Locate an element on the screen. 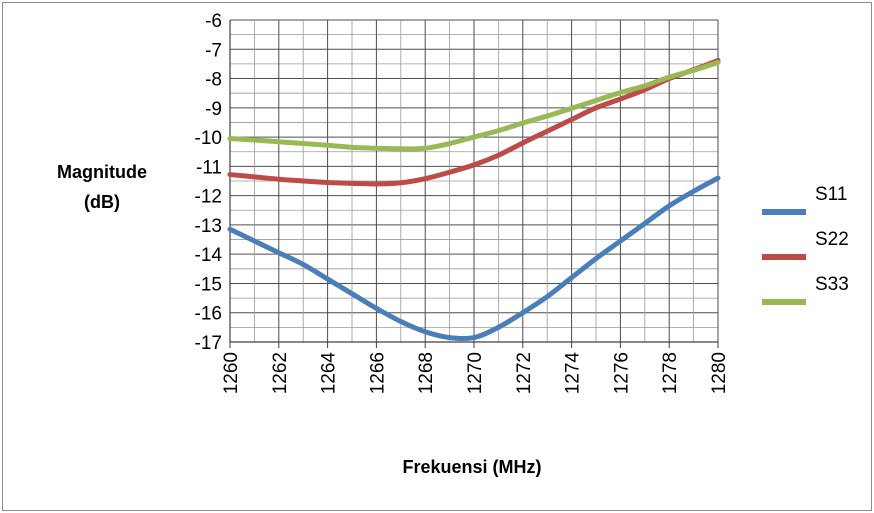 Image resolution: width=874 pixels, height=513 pixels. series-line-s22 is located at coordinates (474, 122).